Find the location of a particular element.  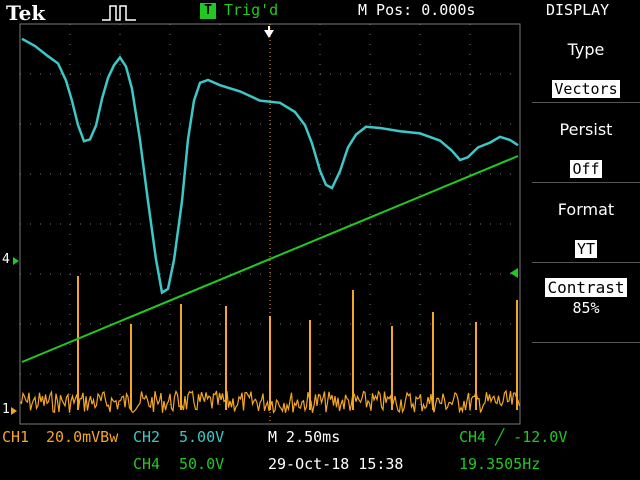

trigger-arrow-icon is located at coordinates (269, 34).